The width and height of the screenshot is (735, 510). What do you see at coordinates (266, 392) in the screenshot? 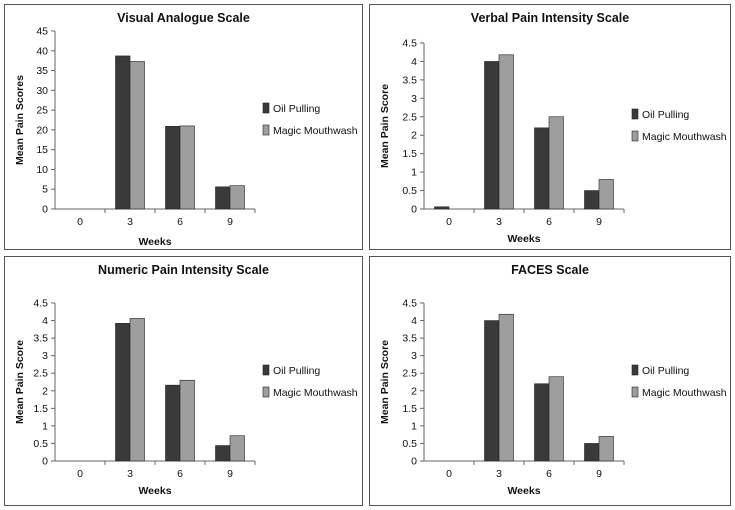
I see `numeric-legend-swatch-magic-mouthwash` at bounding box center [266, 392].